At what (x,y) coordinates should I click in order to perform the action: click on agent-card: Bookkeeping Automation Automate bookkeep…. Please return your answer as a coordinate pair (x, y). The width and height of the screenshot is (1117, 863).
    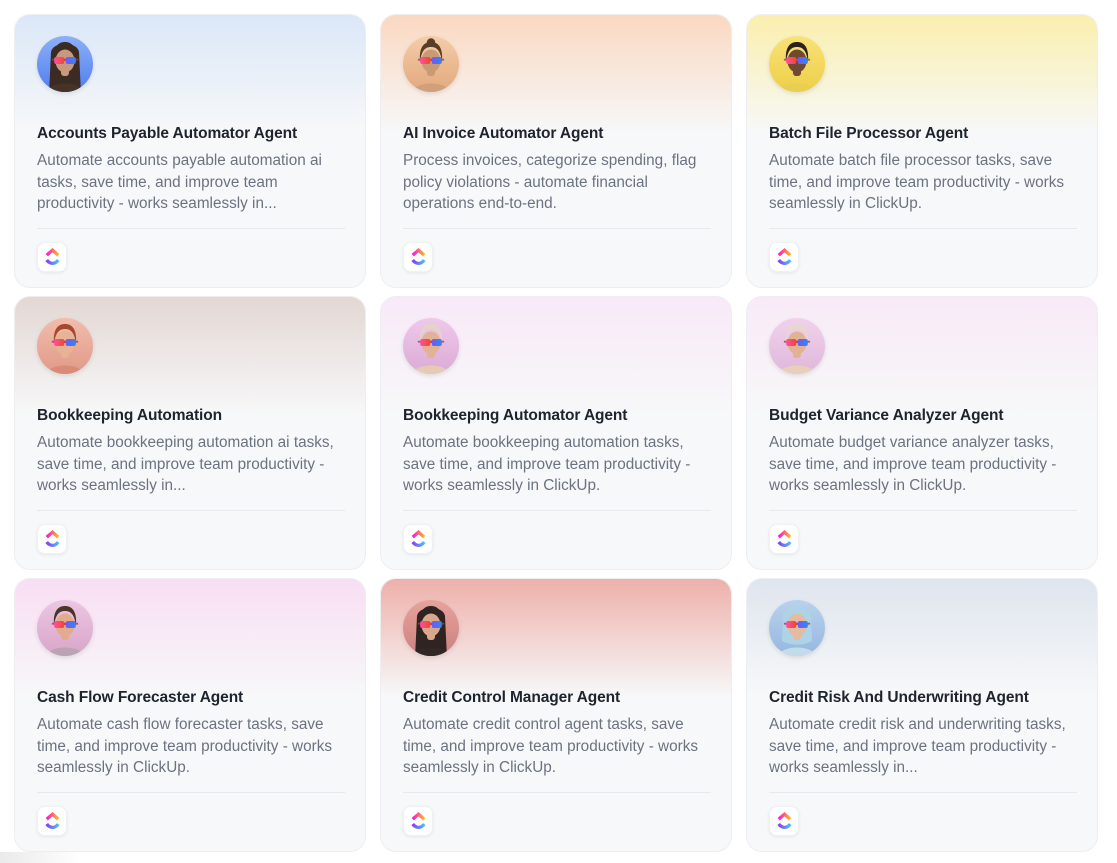
    Looking at the image, I should click on (190, 433).